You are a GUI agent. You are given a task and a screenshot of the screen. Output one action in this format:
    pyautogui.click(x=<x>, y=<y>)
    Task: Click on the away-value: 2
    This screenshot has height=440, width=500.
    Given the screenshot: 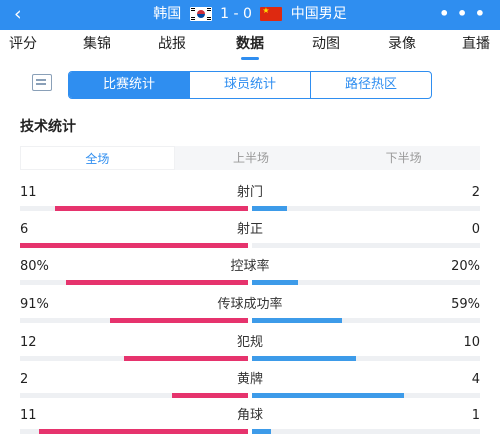 What is the action you would take?
    pyautogui.click(x=475, y=192)
    